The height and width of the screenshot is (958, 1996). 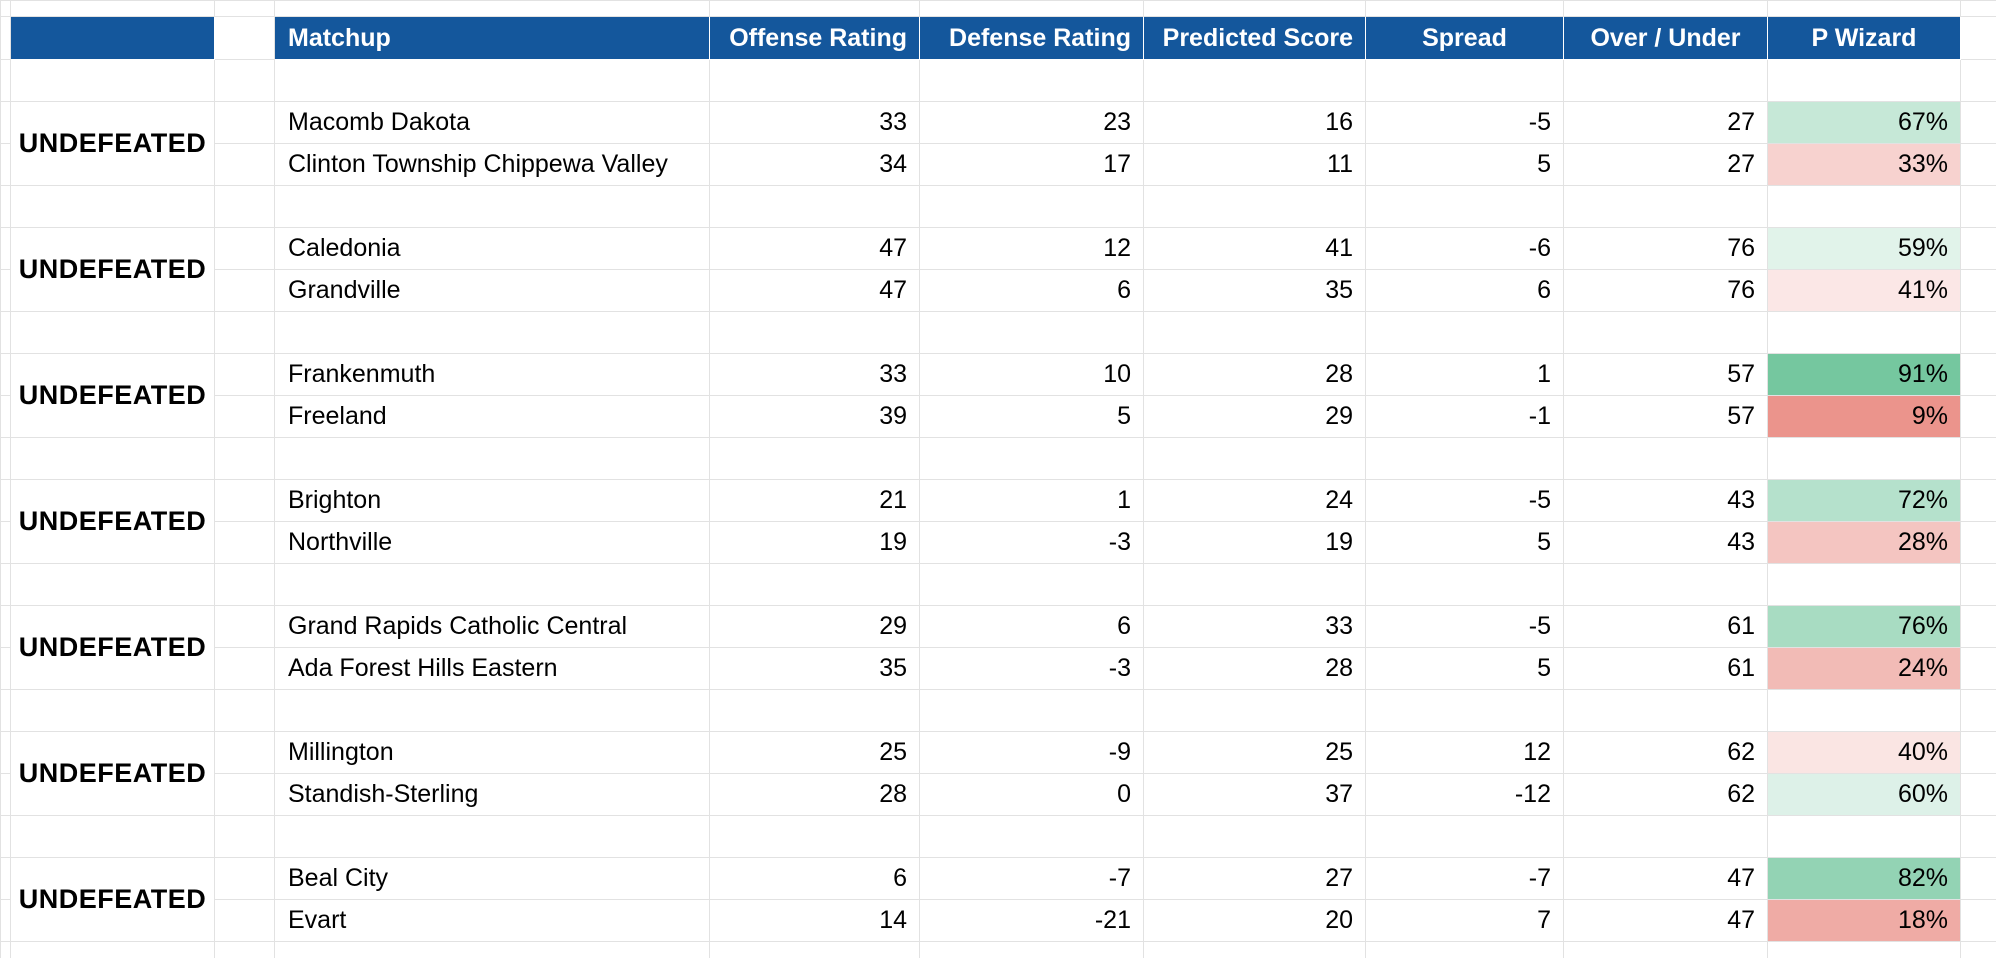 I want to click on defense-cell: 23, so click(x=1031, y=122).